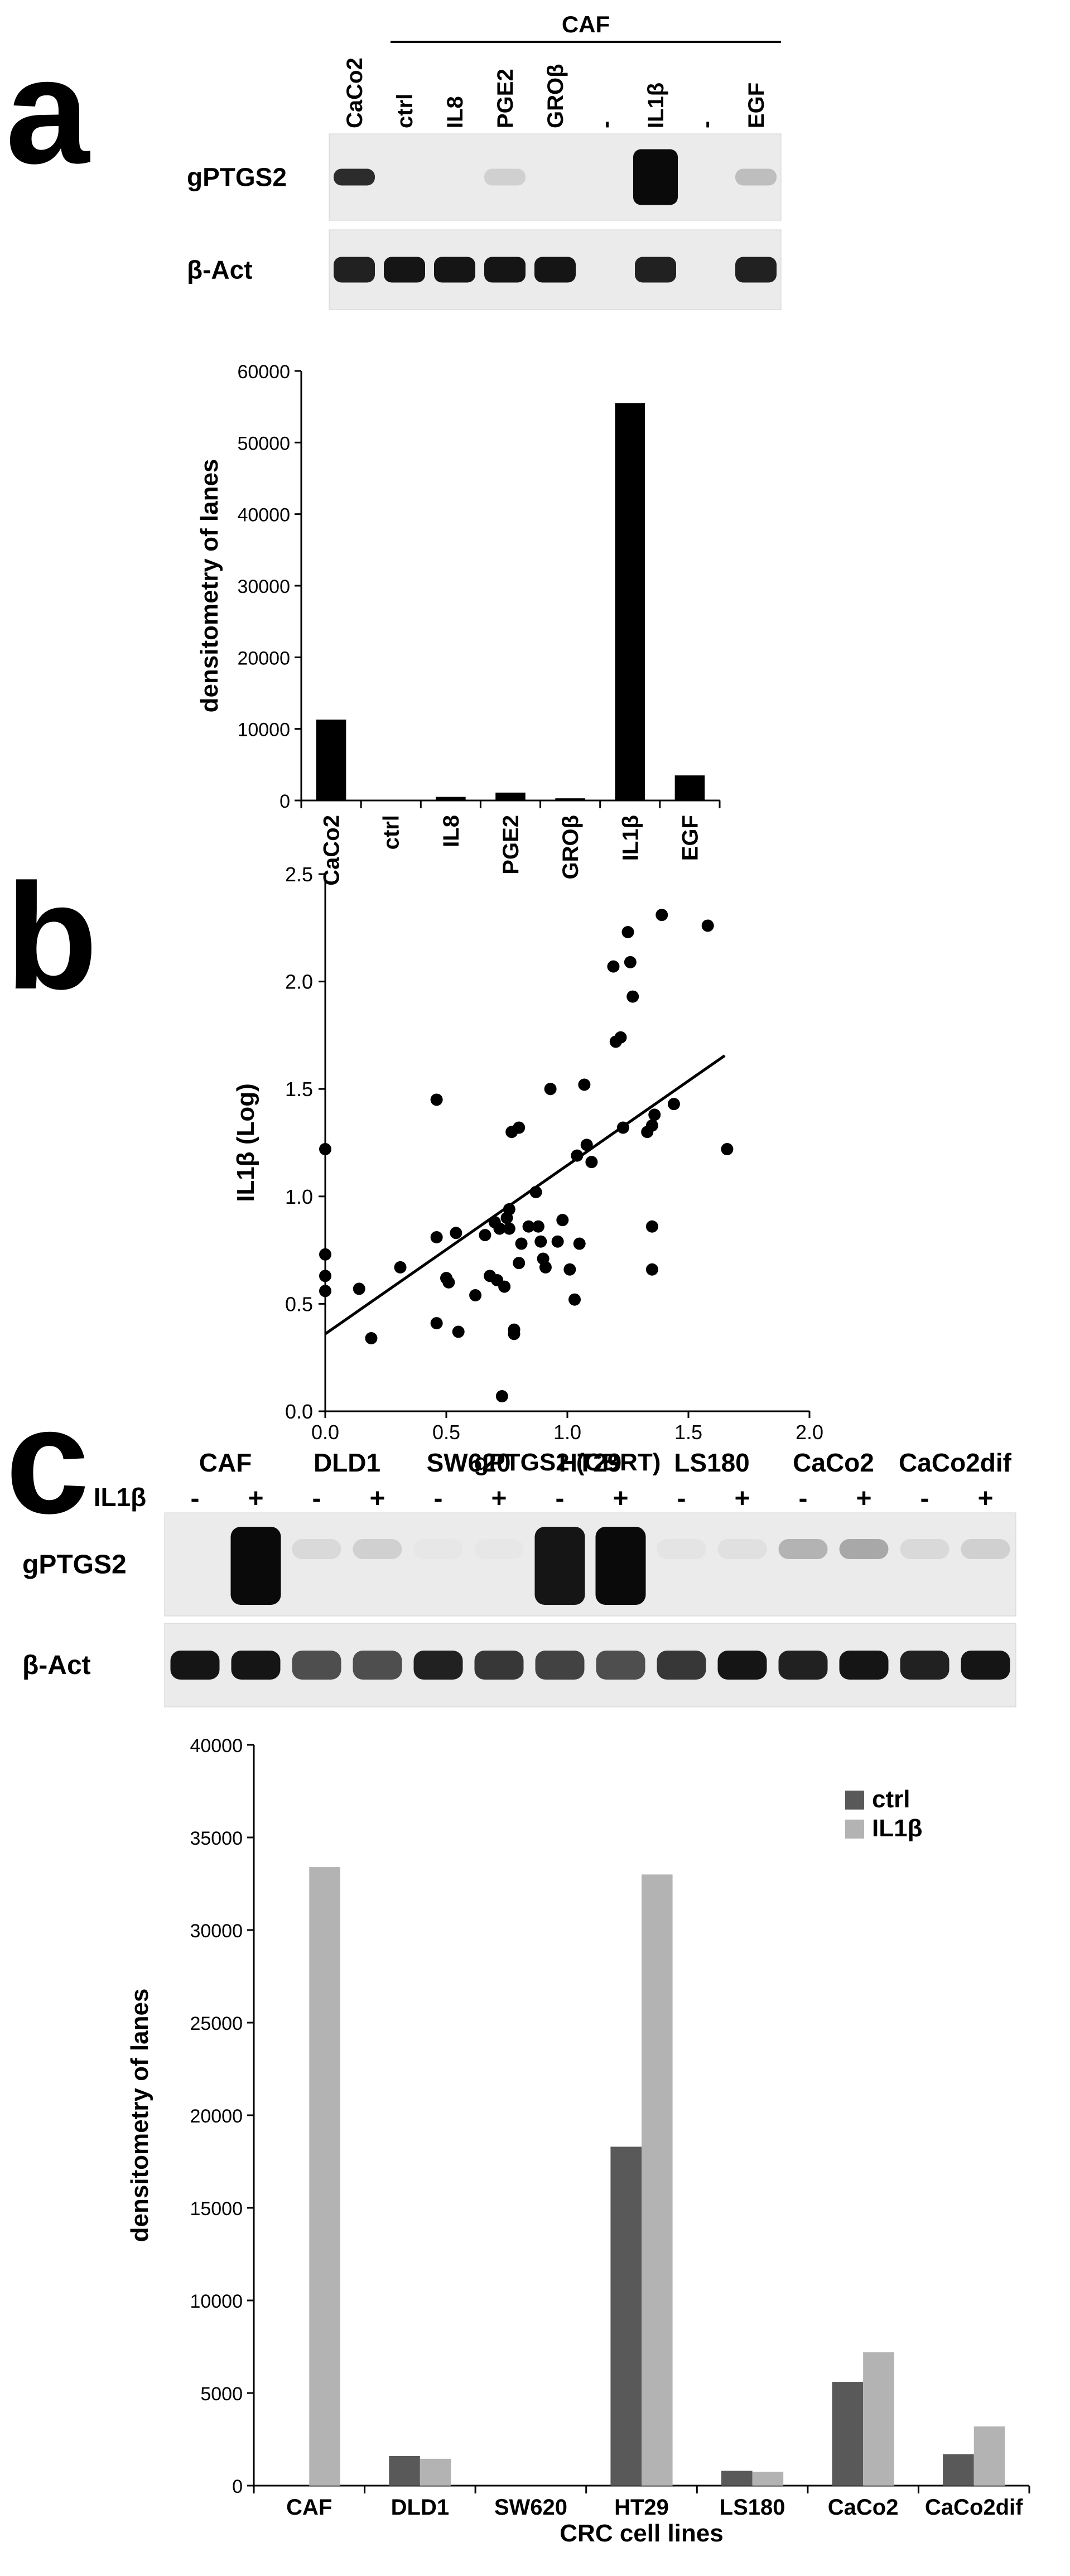 The width and height of the screenshot is (1070, 2576). What do you see at coordinates (525, 1194) in the screenshot?
I see `trendline` at bounding box center [525, 1194].